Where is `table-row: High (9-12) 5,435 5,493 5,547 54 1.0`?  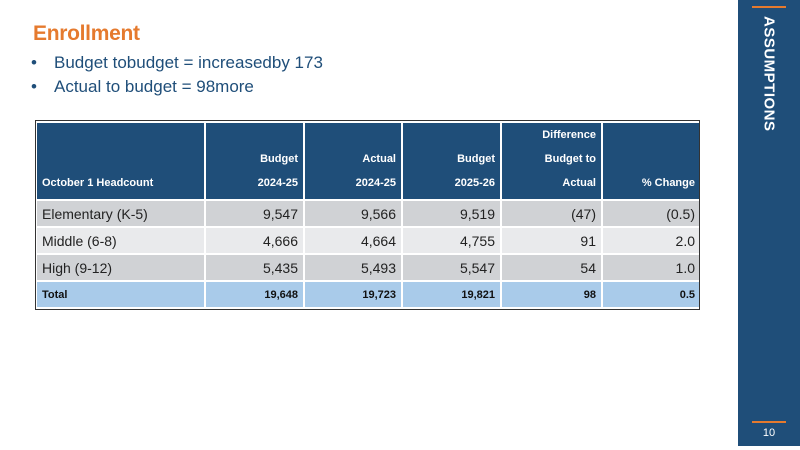 table-row: High (9-12) 5,435 5,493 5,547 54 1.0 is located at coordinates (368, 267).